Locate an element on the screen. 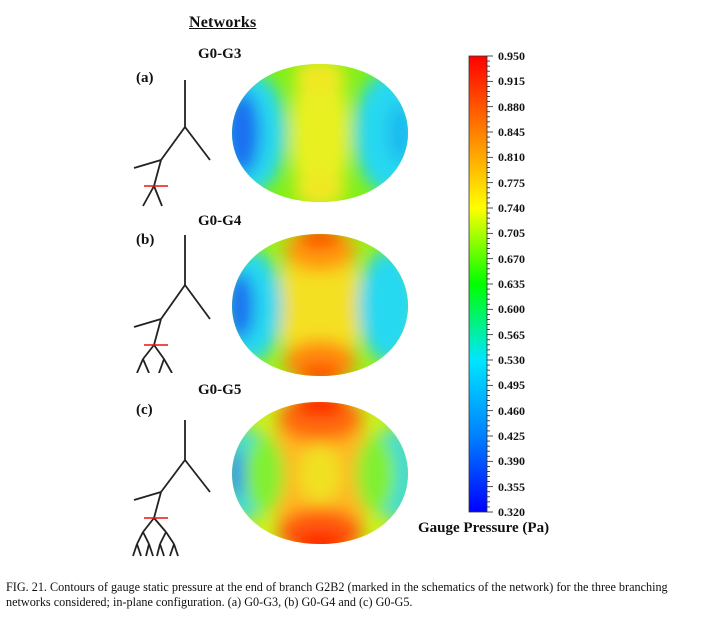 The width and height of the screenshot is (703, 620). colorbar is located at coordinates (480, 284).